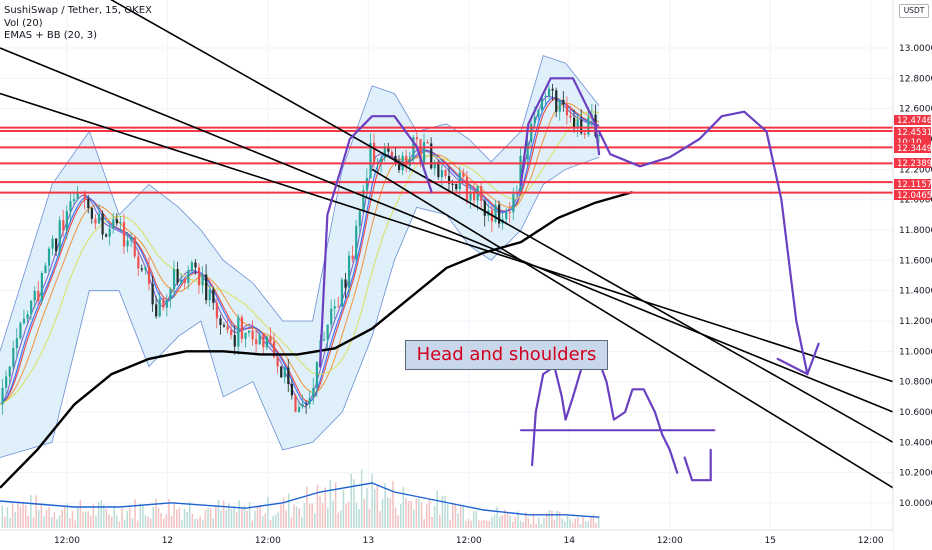  I want to click on currency-badge: USDT, so click(914, 11).